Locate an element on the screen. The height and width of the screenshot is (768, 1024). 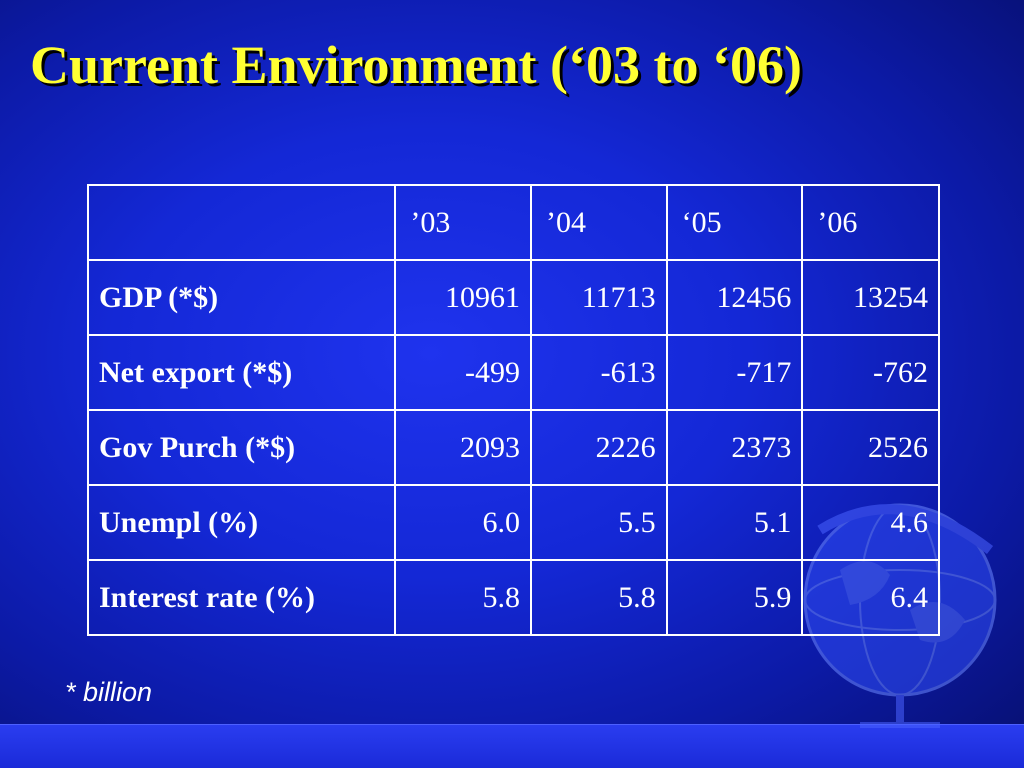
table-cell: 12456 is located at coordinates (734, 297).